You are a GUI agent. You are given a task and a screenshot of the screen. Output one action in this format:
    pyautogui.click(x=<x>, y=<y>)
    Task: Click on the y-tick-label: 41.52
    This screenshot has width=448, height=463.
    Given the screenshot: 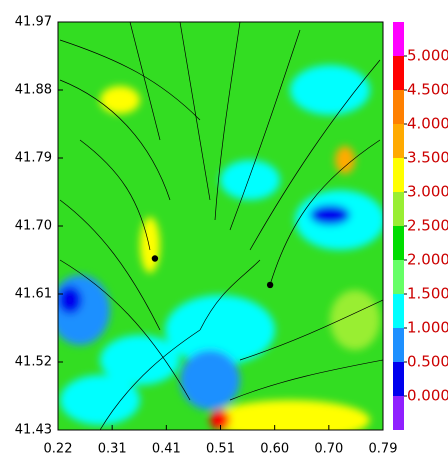 What is the action you would take?
    pyautogui.click(x=33, y=362)
    